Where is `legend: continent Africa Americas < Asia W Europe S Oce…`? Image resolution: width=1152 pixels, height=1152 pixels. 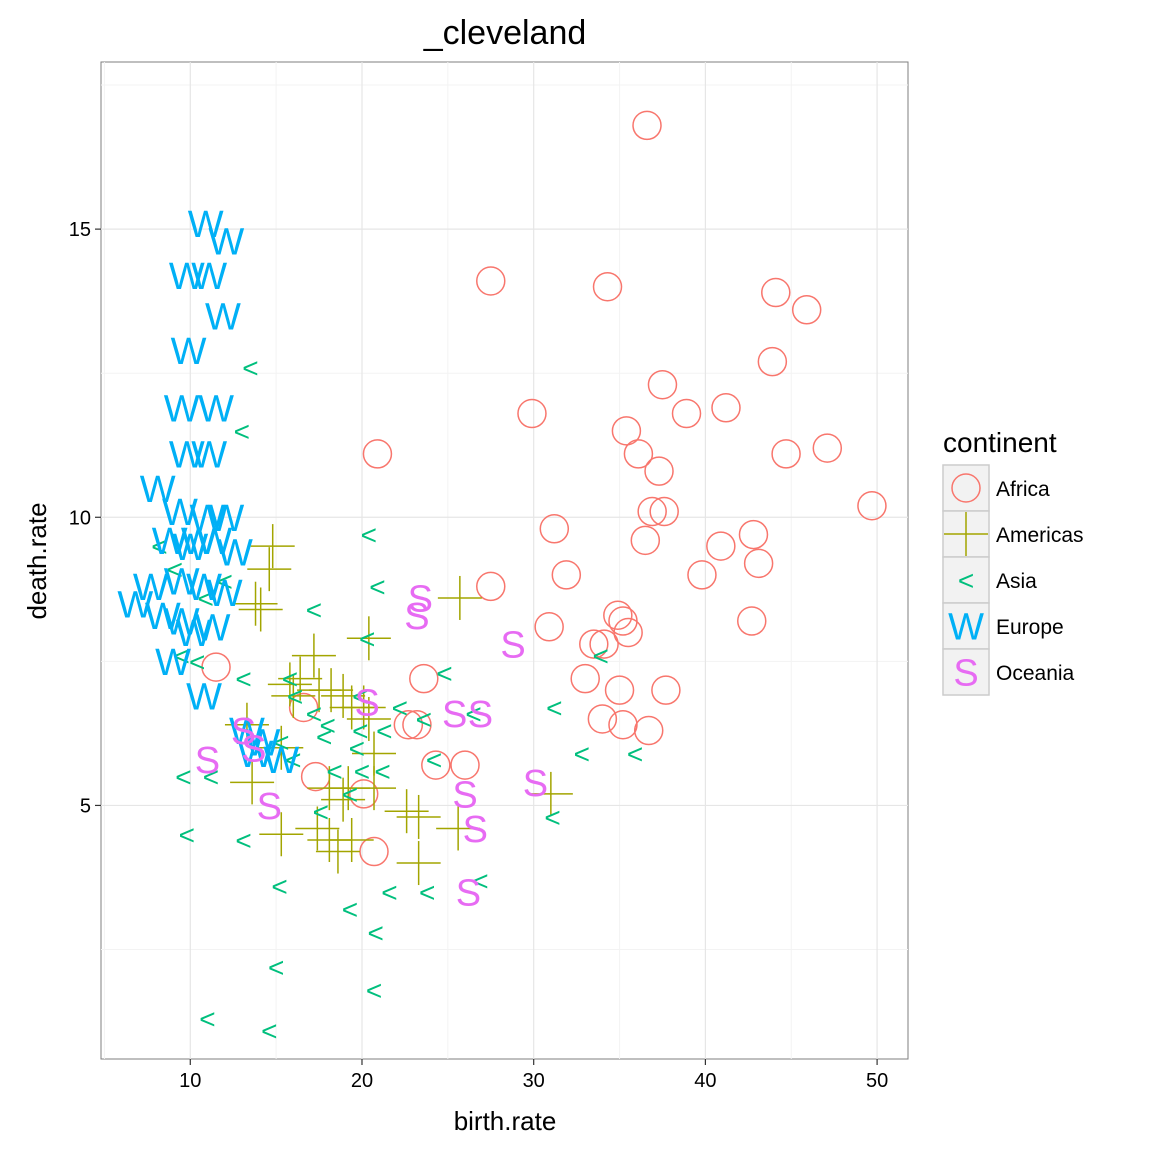
legend: continent Africa Americas < Asia W Europe S Oce… is located at coordinates (1013, 561).